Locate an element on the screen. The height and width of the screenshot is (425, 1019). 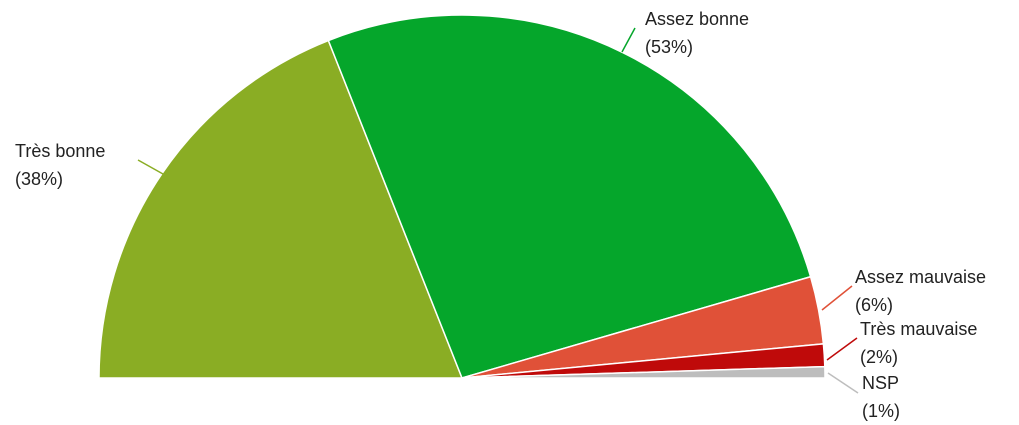
slice-label: Très mauvaise is located at coordinates (918, 329).